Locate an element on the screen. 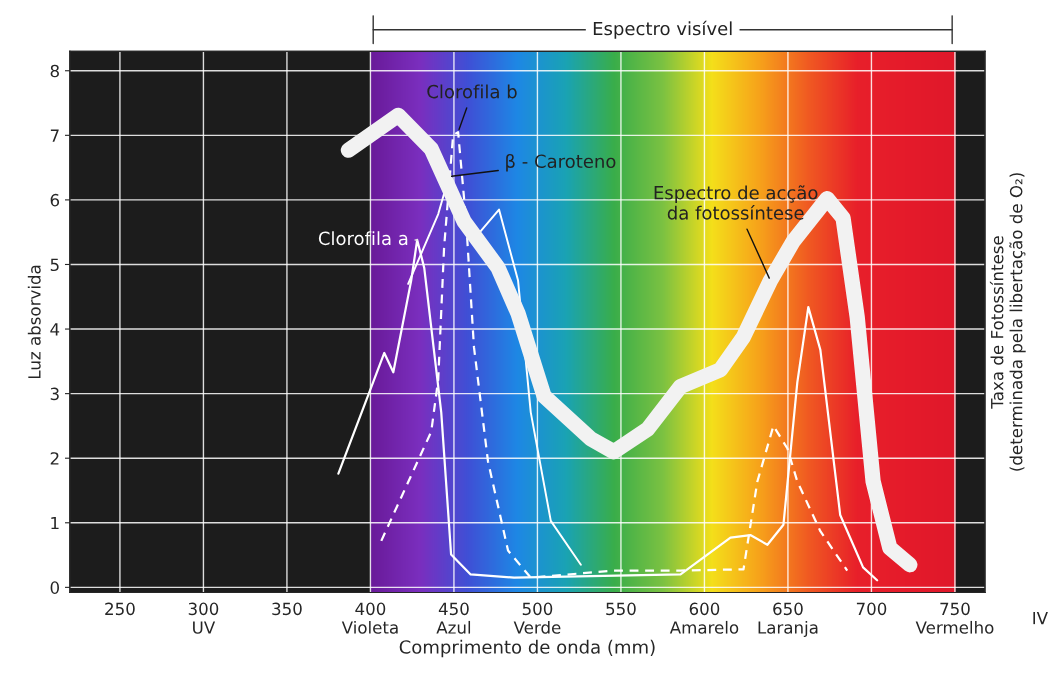 The height and width of the screenshot is (685, 1058). x-tick-label: 650 Laranja is located at coordinates (788, 620).